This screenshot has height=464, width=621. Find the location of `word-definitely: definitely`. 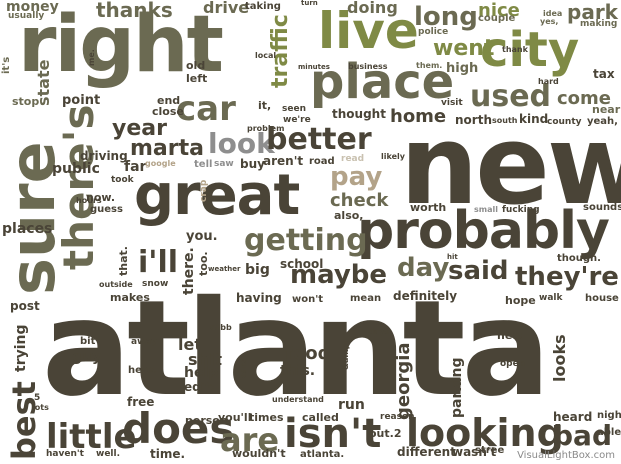

word-definitely: definitely is located at coordinates (425, 296).